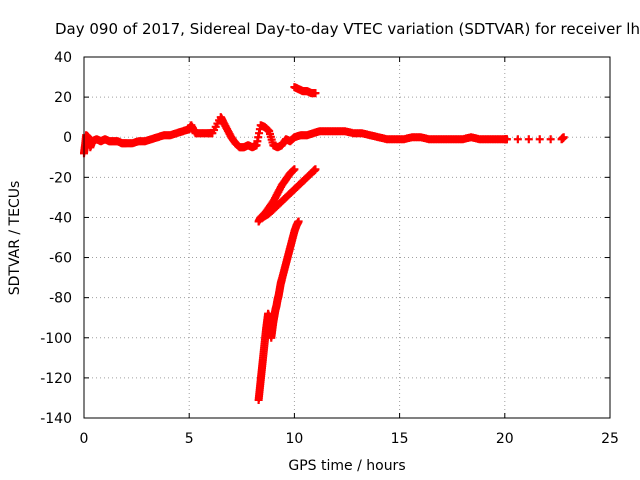 The height and width of the screenshot is (480, 640). Describe the element at coordinates (60, 259) in the screenshot. I see `y-tick-label: -60` at that location.